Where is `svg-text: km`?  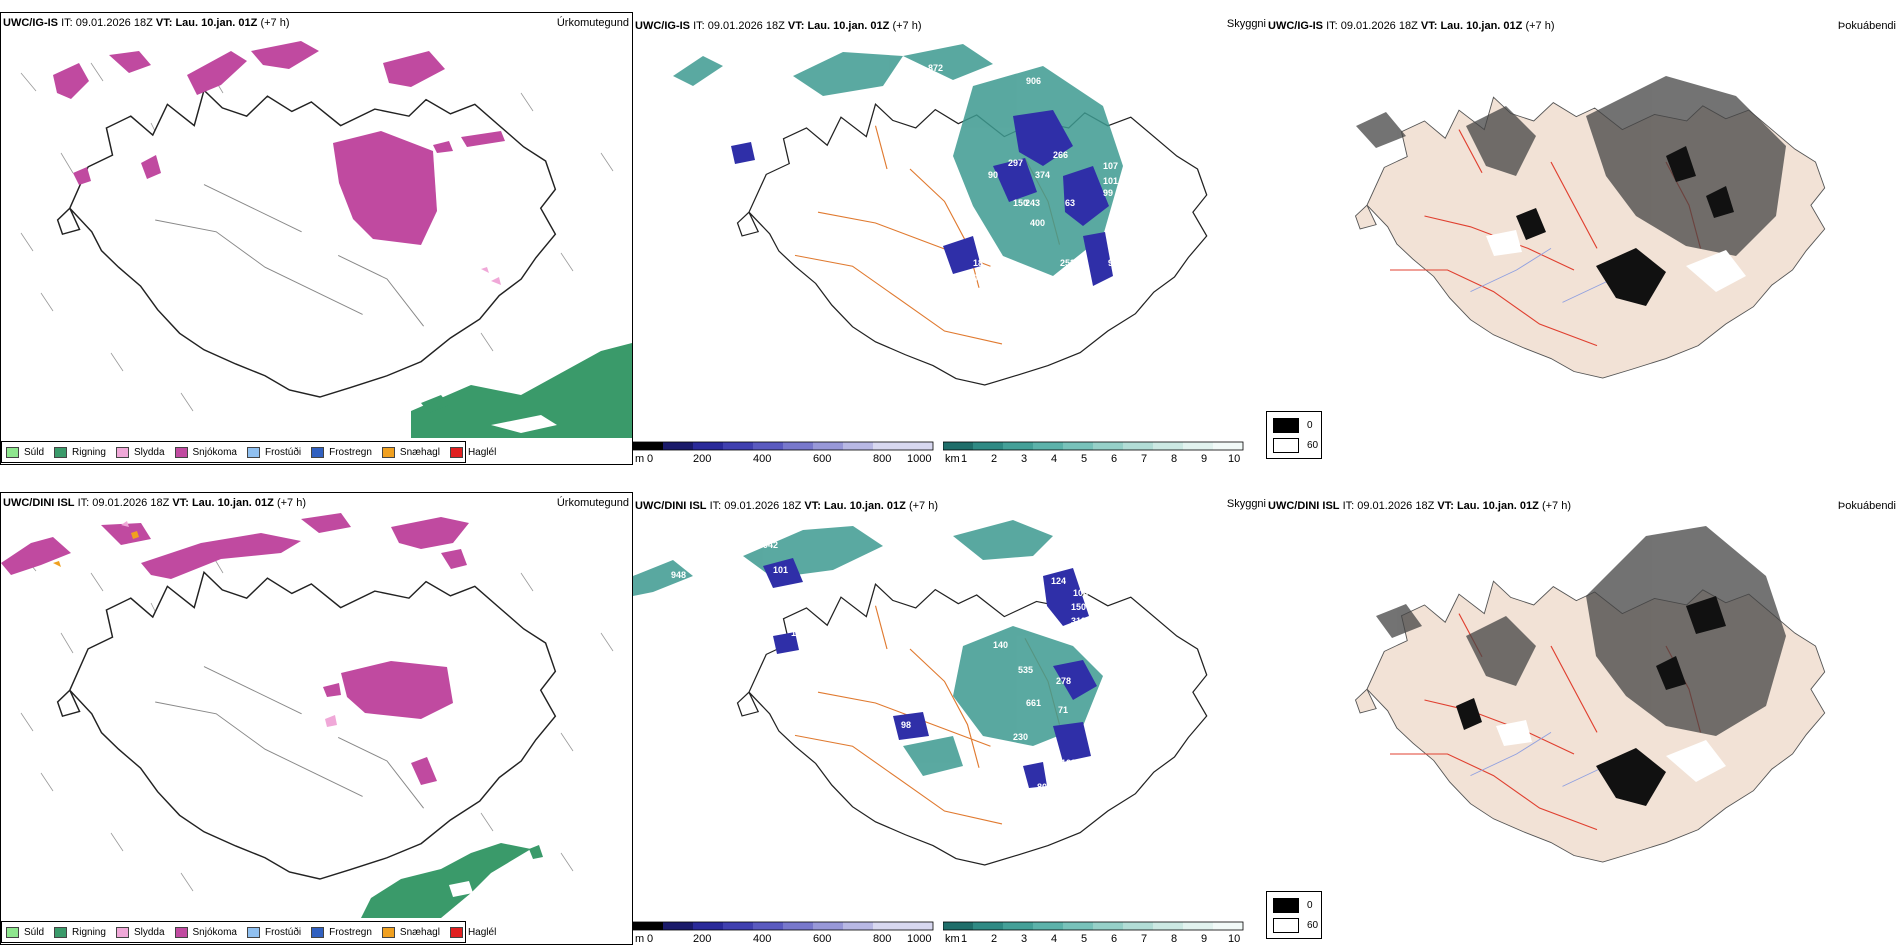 svg-text: km is located at coordinates (952, 938).